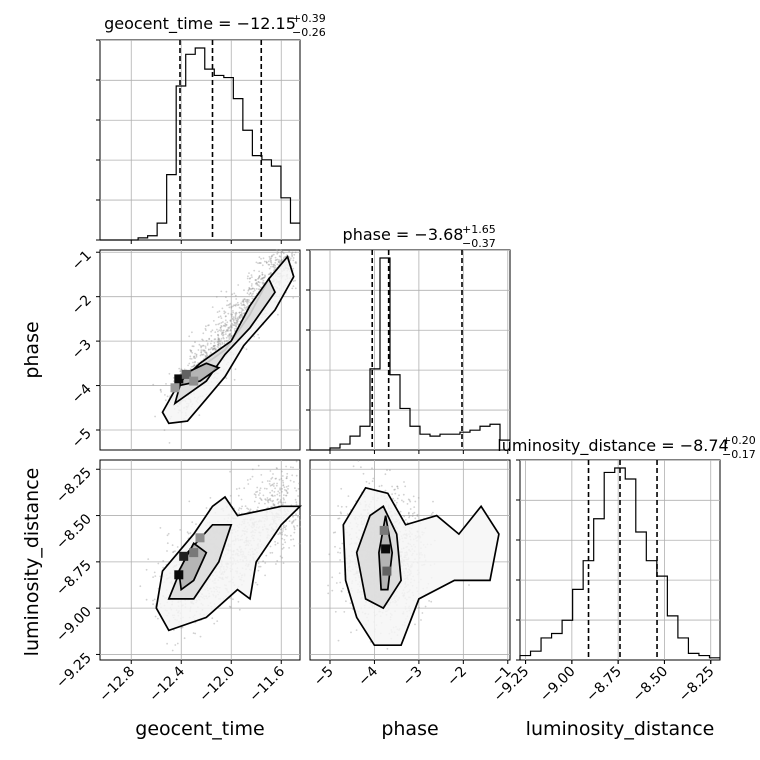  Describe the element at coordinates (74, 486) in the screenshot. I see `y-tick-label: −8.25` at that location.